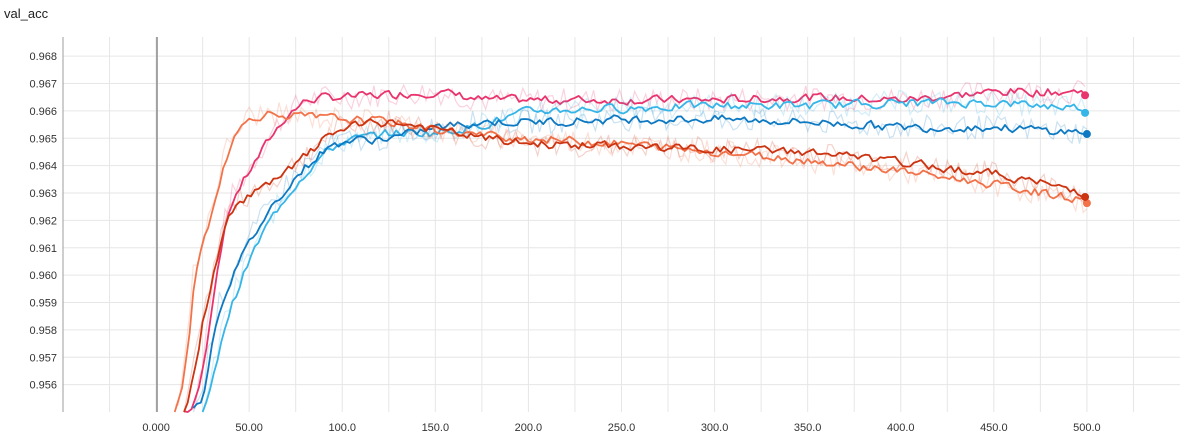 The height and width of the screenshot is (439, 1192). What do you see at coordinates (43, 139) in the screenshot?
I see `y-tick-label: 0.965` at bounding box center [43, 139].